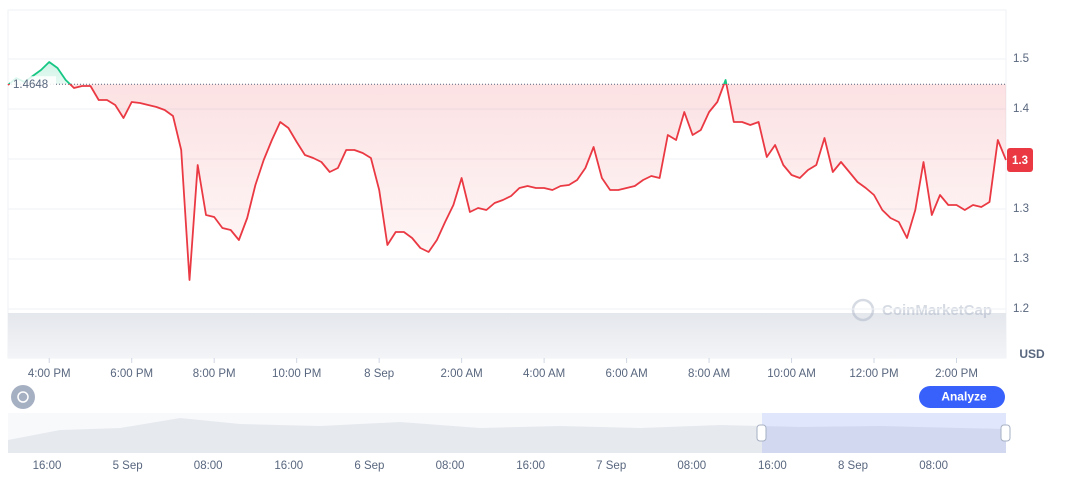 Image resolution: width=1072 pixels, height=477 pixels. Describe the element at coordinates (1021, 309) in the screenshot. I see `y-tick-label: 1.2` at that location.